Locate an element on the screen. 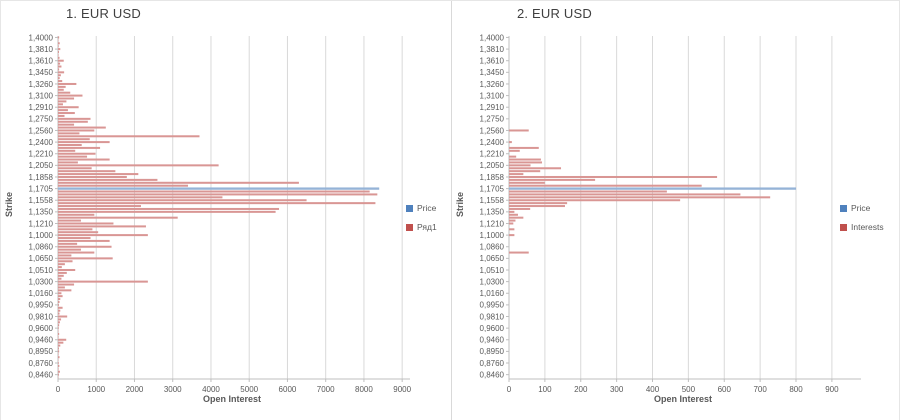  x-tick-label: 8000 is located at coordinates (364, 389).